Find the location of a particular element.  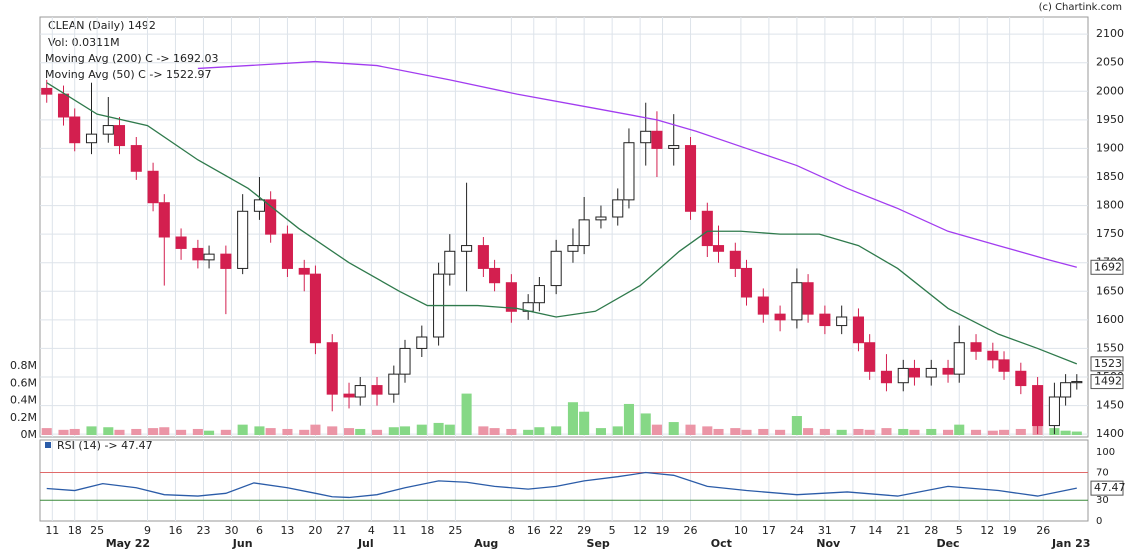

y-tick-label: 1650 is located at coordinates (1110, 290).